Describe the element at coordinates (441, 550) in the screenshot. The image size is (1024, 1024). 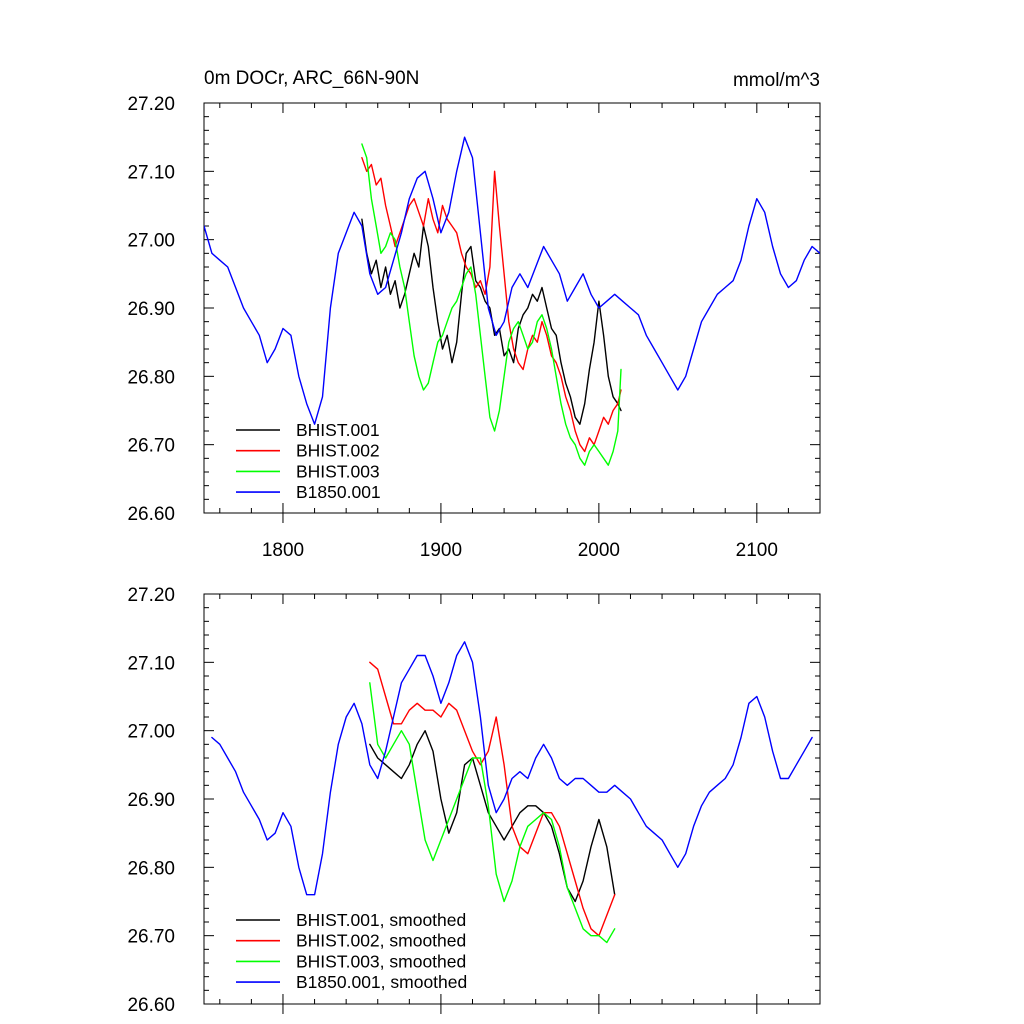
I see `x-tick-label: 1900` at that location.